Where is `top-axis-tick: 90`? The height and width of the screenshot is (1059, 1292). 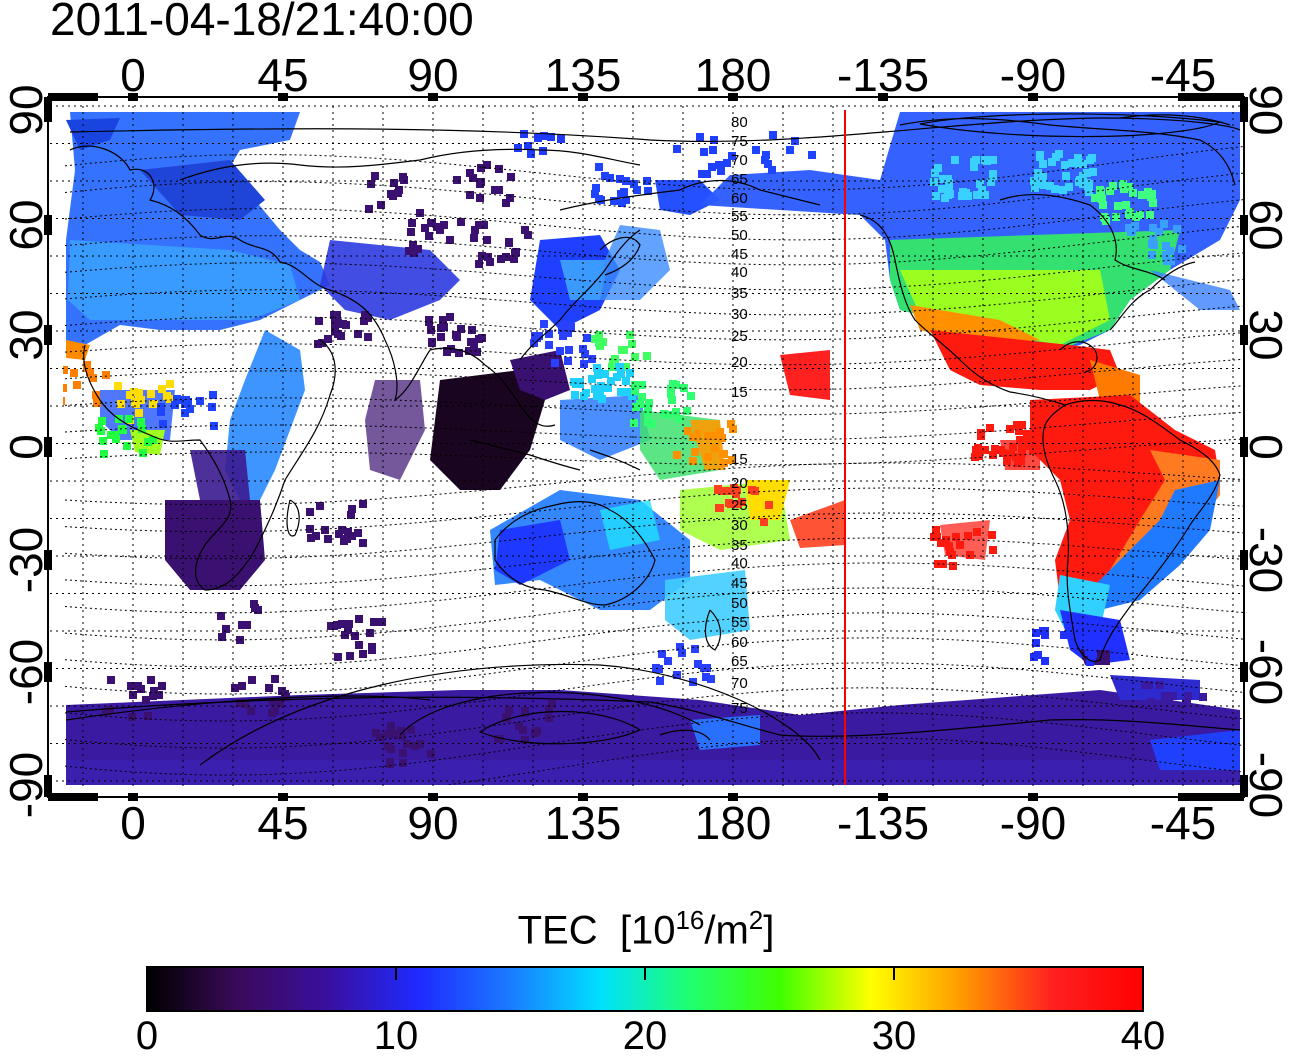
top-axis-tick: 90 is located at coordinates (433, 75).